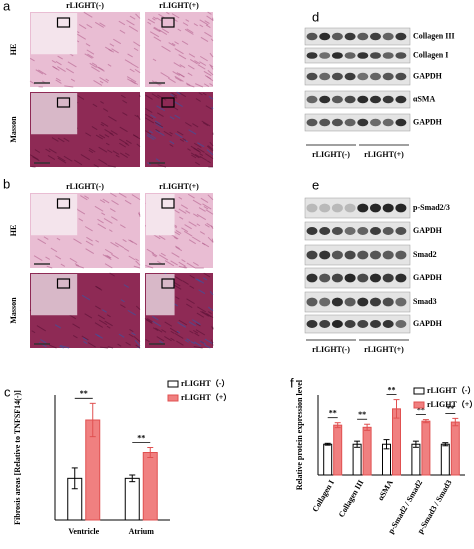 This screenshot has width=474, height=549. Describe the element at coordinates (351, 498) in the screenshot. I see `x-tick-label: Collagen III` at that location.